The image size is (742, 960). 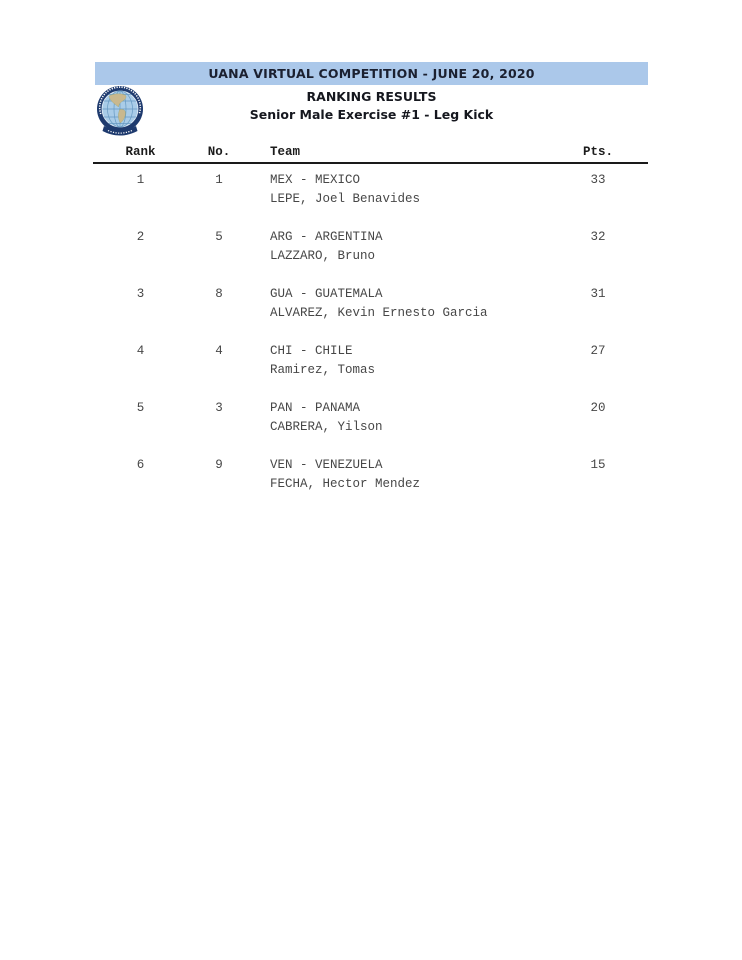 I want to click on rank-cell: 3, so click(x=140, y=294).